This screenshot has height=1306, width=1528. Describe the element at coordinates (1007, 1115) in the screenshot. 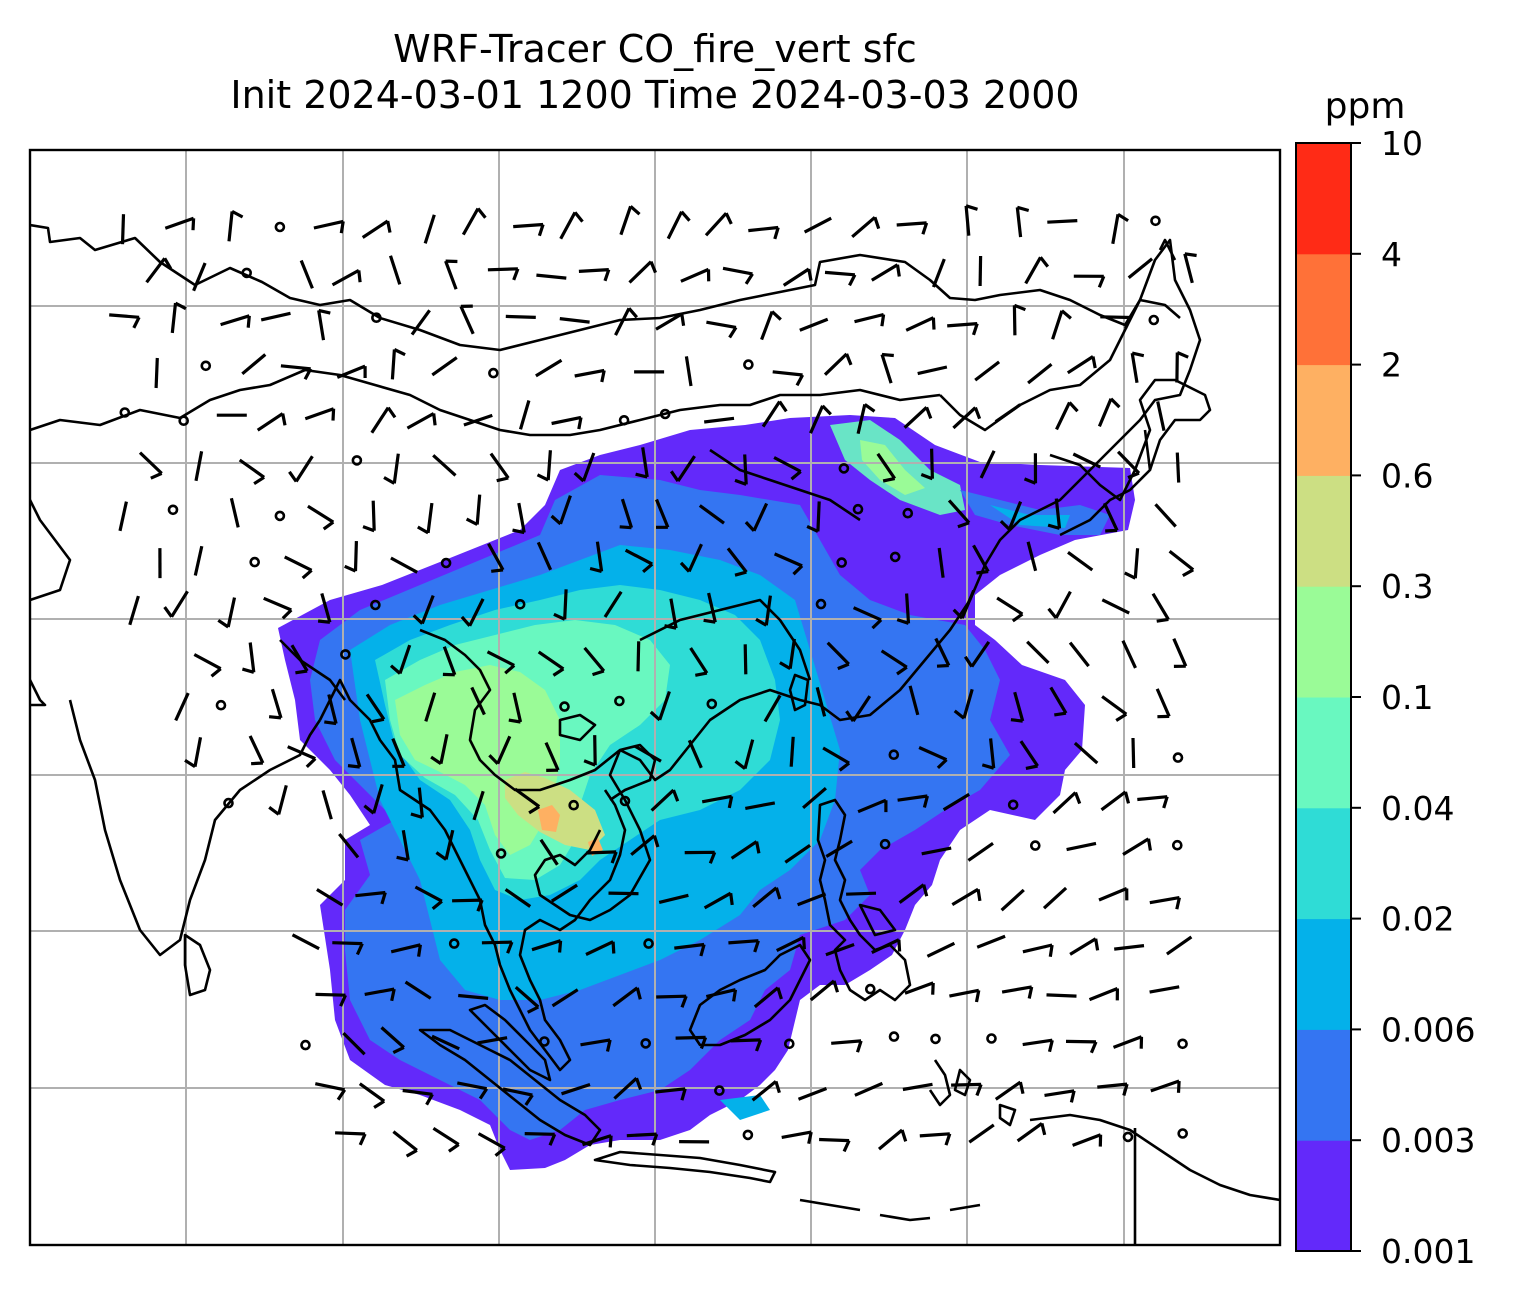

I see `halmahera` at that location.